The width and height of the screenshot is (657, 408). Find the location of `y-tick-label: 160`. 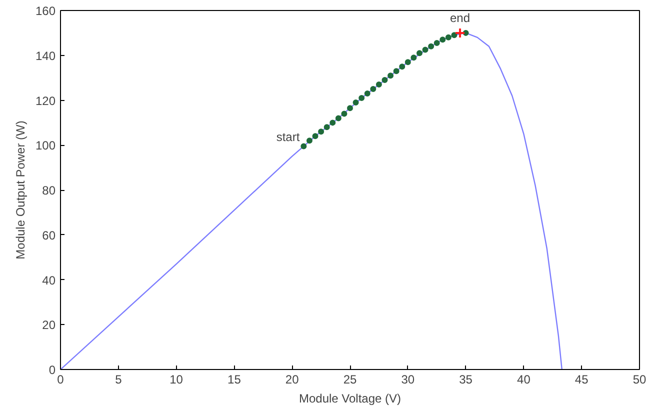

y-tick-label: 160 is located at coordinates (45, 11).